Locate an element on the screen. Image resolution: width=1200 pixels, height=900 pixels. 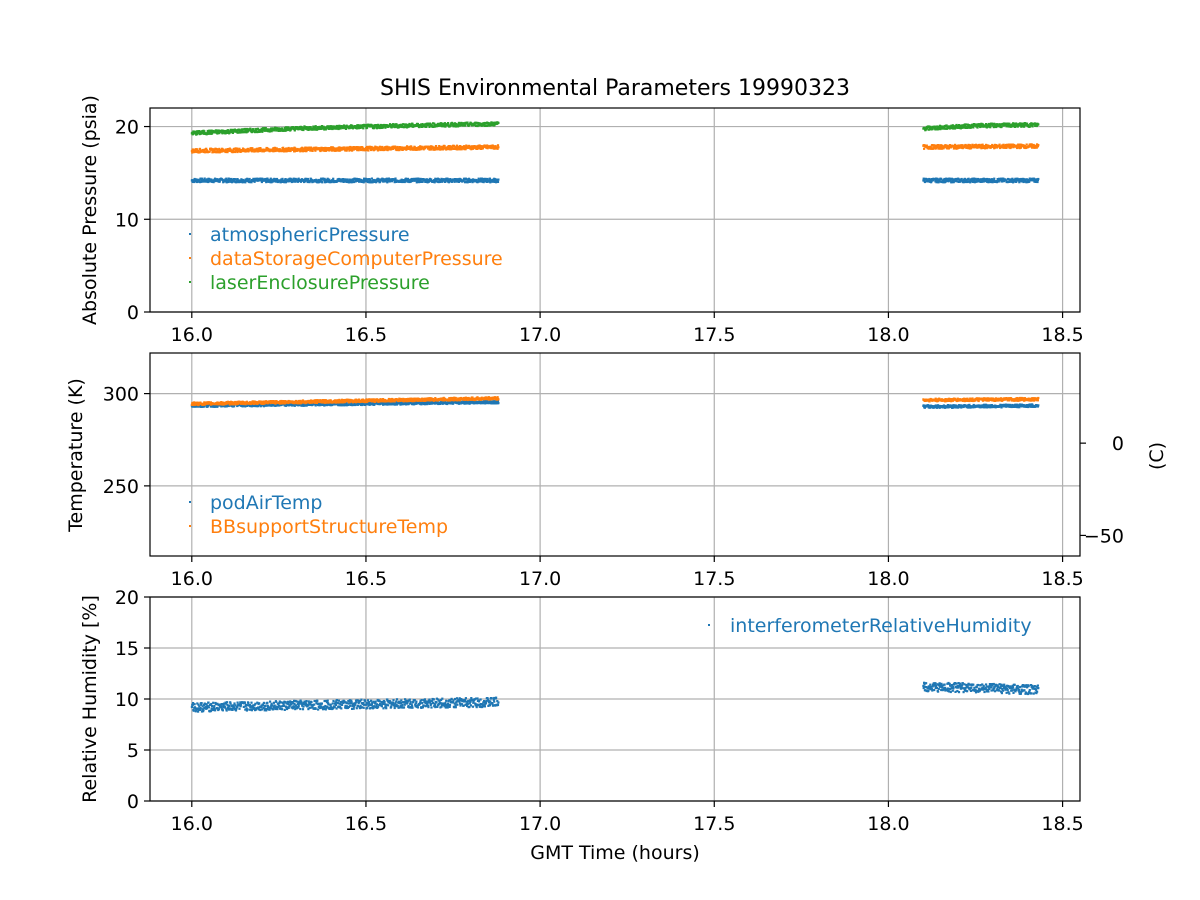
pressure-x-ticks: 16.0 16.5 17.0 17.5 18.0 18.5 is located at coordinates (627, 329).